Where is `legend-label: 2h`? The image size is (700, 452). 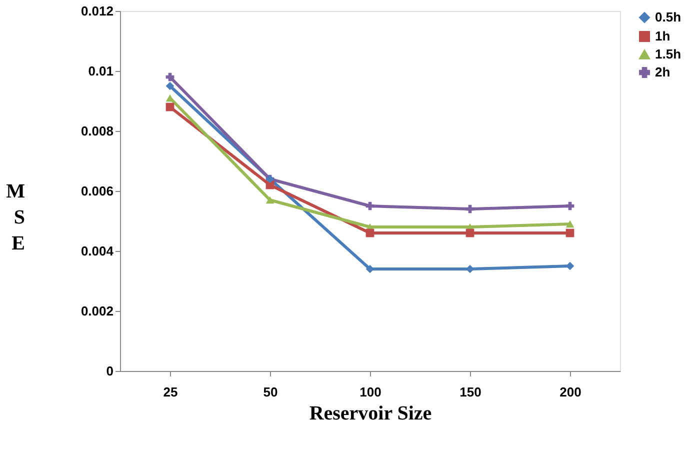
legend-label: 2h is located at coordinates (662, 72).